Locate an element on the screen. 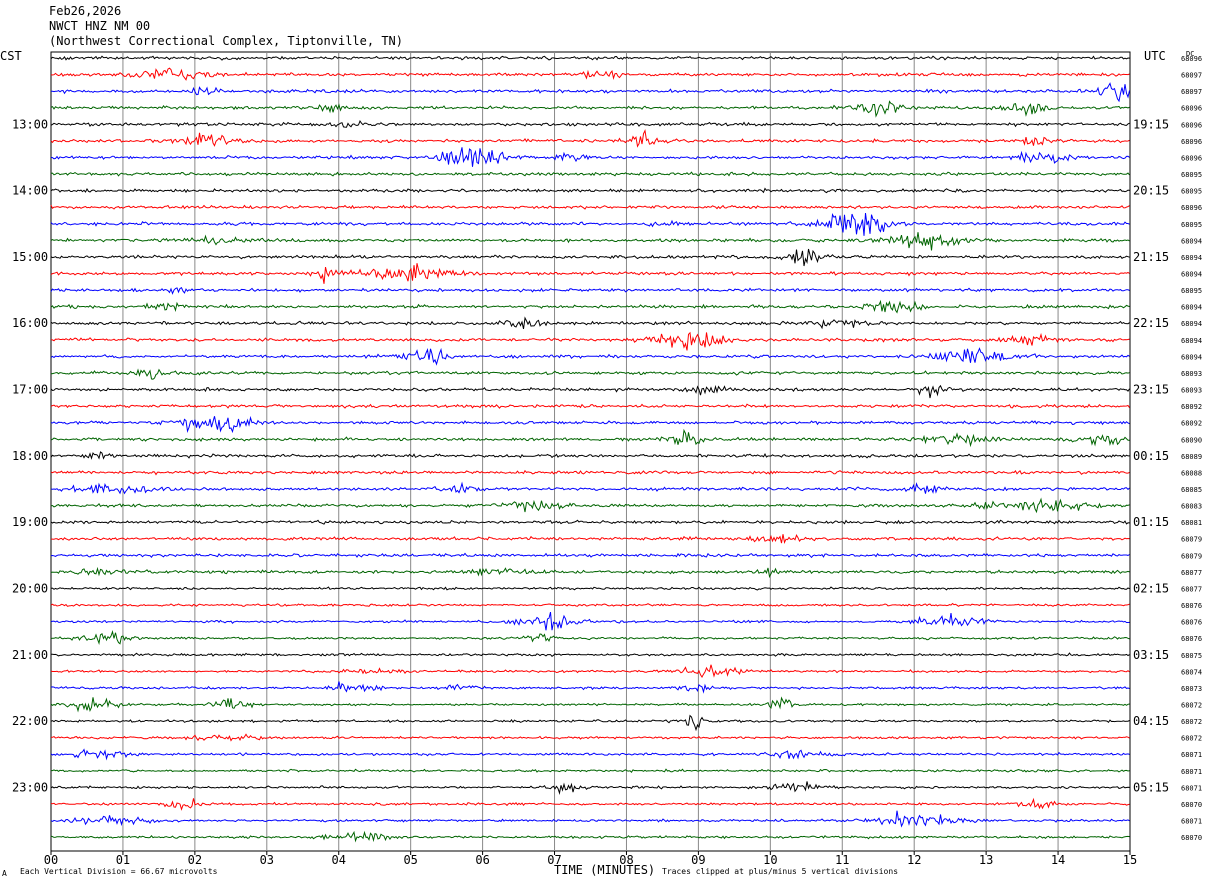 The height and width of the screenshot is (886, 1210). dc-offset-label: 68081 is located at coordinates (1191, 523).